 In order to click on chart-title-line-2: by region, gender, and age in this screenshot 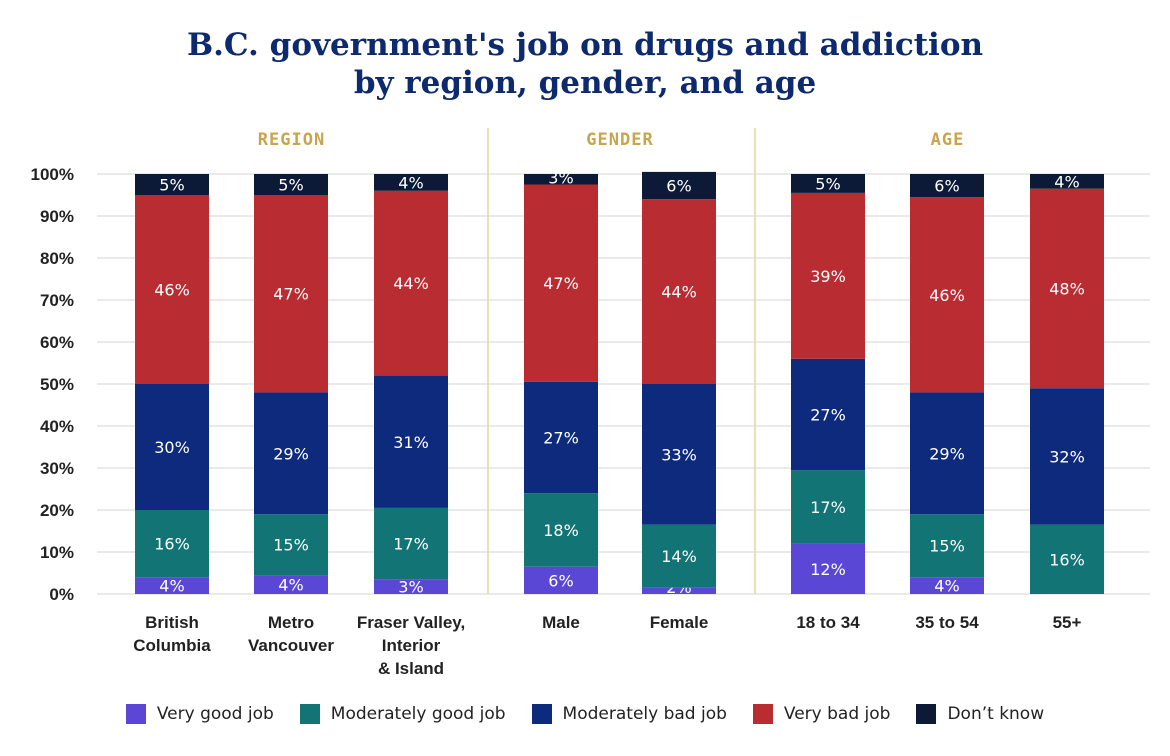, I will do `click(585, 83)`.